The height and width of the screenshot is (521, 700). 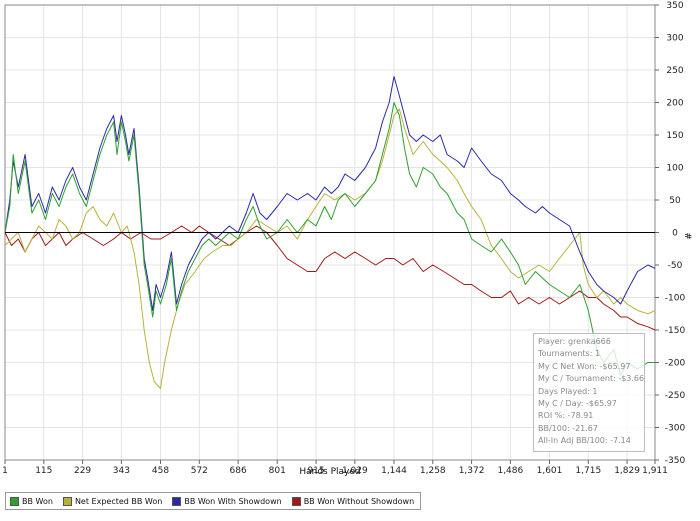 I want to click on x-tick-label: 1,258, so click(x=433, y=471).